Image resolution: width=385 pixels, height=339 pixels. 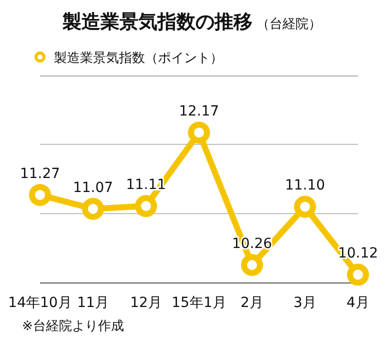 What do you see at coordinates (252, 303) in the screenshot?
I see `x-tick-label: 2月` at bounding box center [252, 303].